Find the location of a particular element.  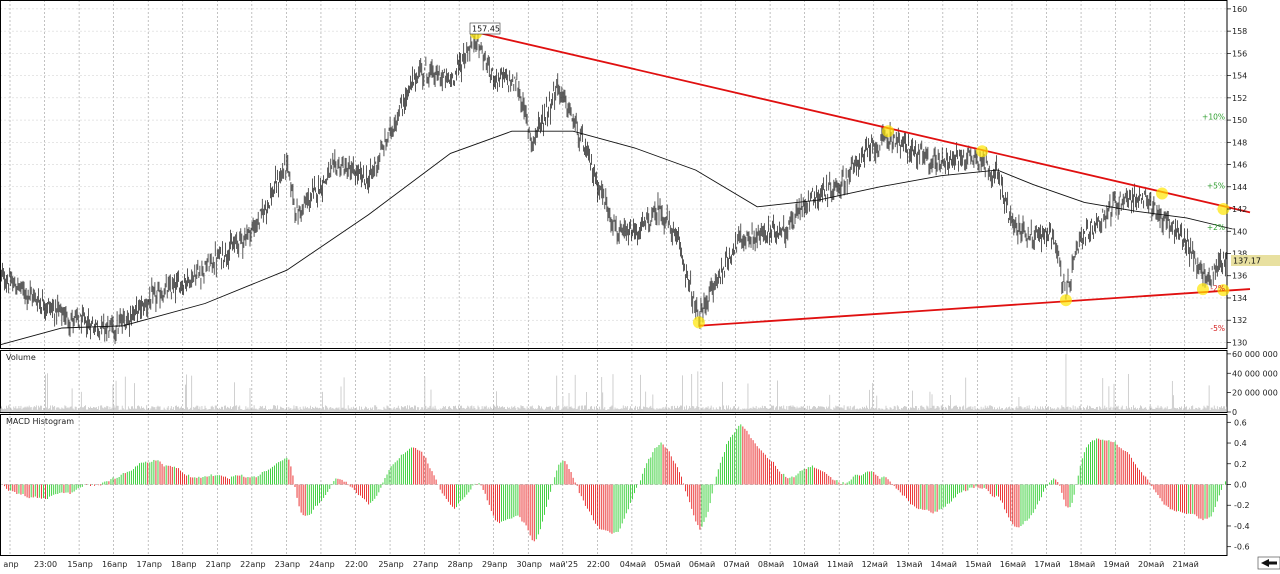

x-tick-label: май'25 is located at coordinates (564, 564).